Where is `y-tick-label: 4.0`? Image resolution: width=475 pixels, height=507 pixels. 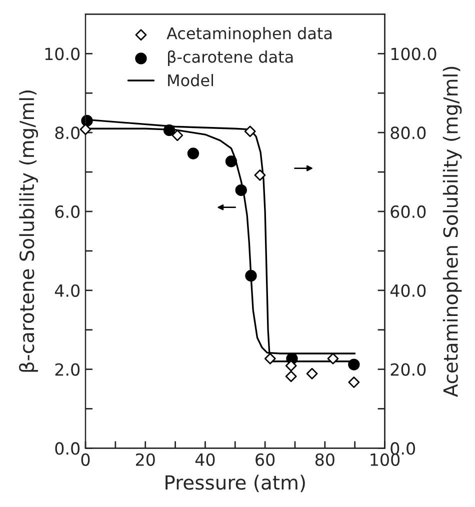
y-tick-label: 4.0 is located at coordinates (67, 290).